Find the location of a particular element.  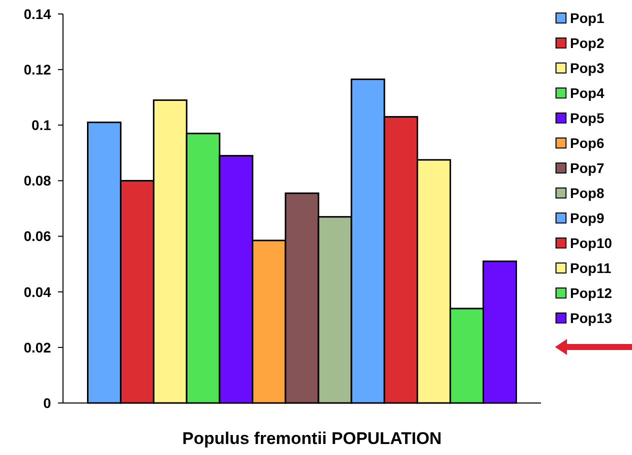

legend-label: Pop7 is located at coordinates (587, 168).